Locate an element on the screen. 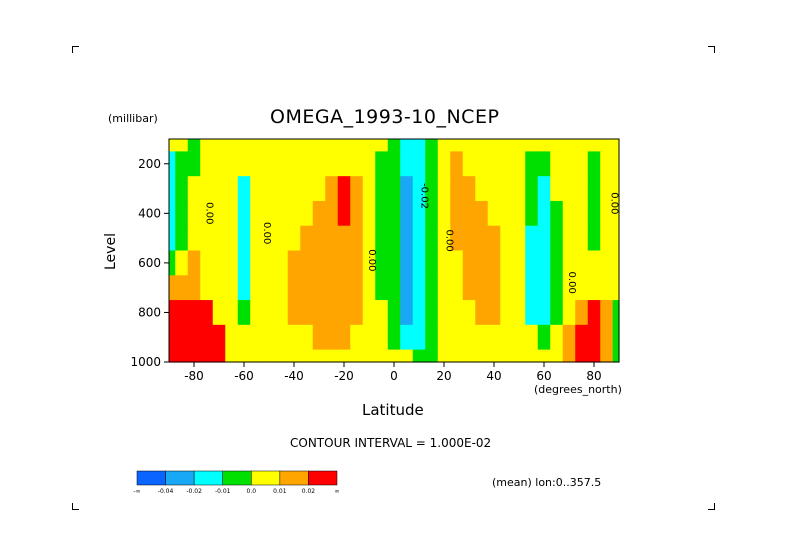 Image resolution: width=789 pixels, height=558 pixels. y-axis-units: (millibar) is located at coordinates (133, 118).